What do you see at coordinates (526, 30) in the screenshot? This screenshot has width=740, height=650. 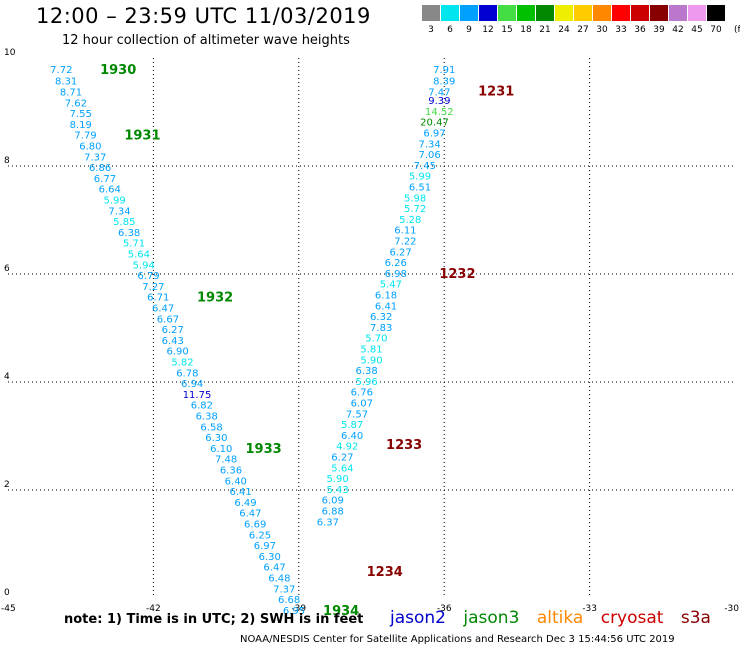 I see `scale-label: 18` at bounding box center [526, 30].